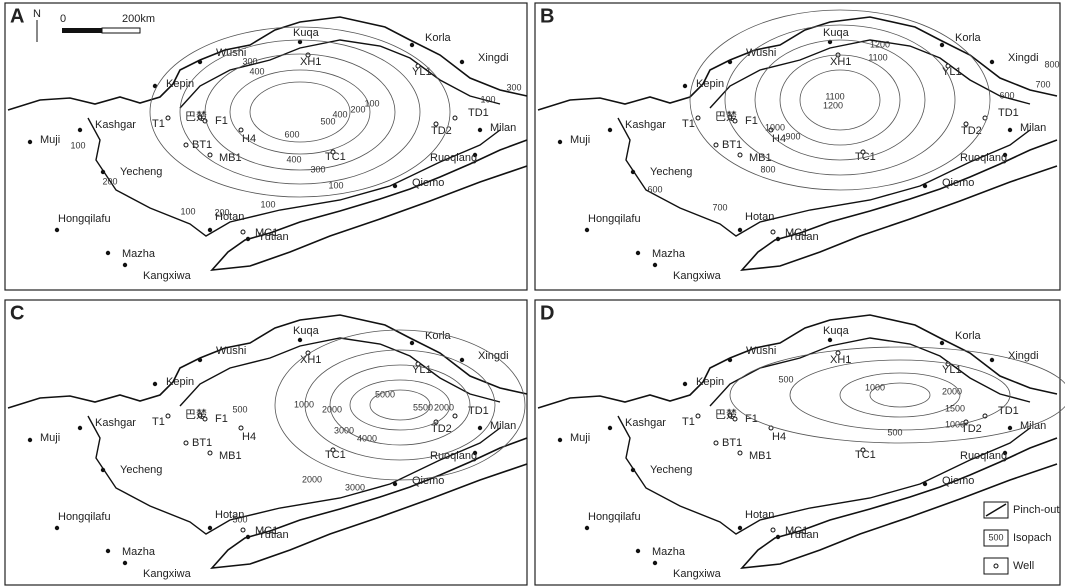 The width and height of the screenshot is (1065, 588). What do you see at coordinates (865, 157) in the screenshot?
I see `well-label: TC1` at bounding box center [865, 157].